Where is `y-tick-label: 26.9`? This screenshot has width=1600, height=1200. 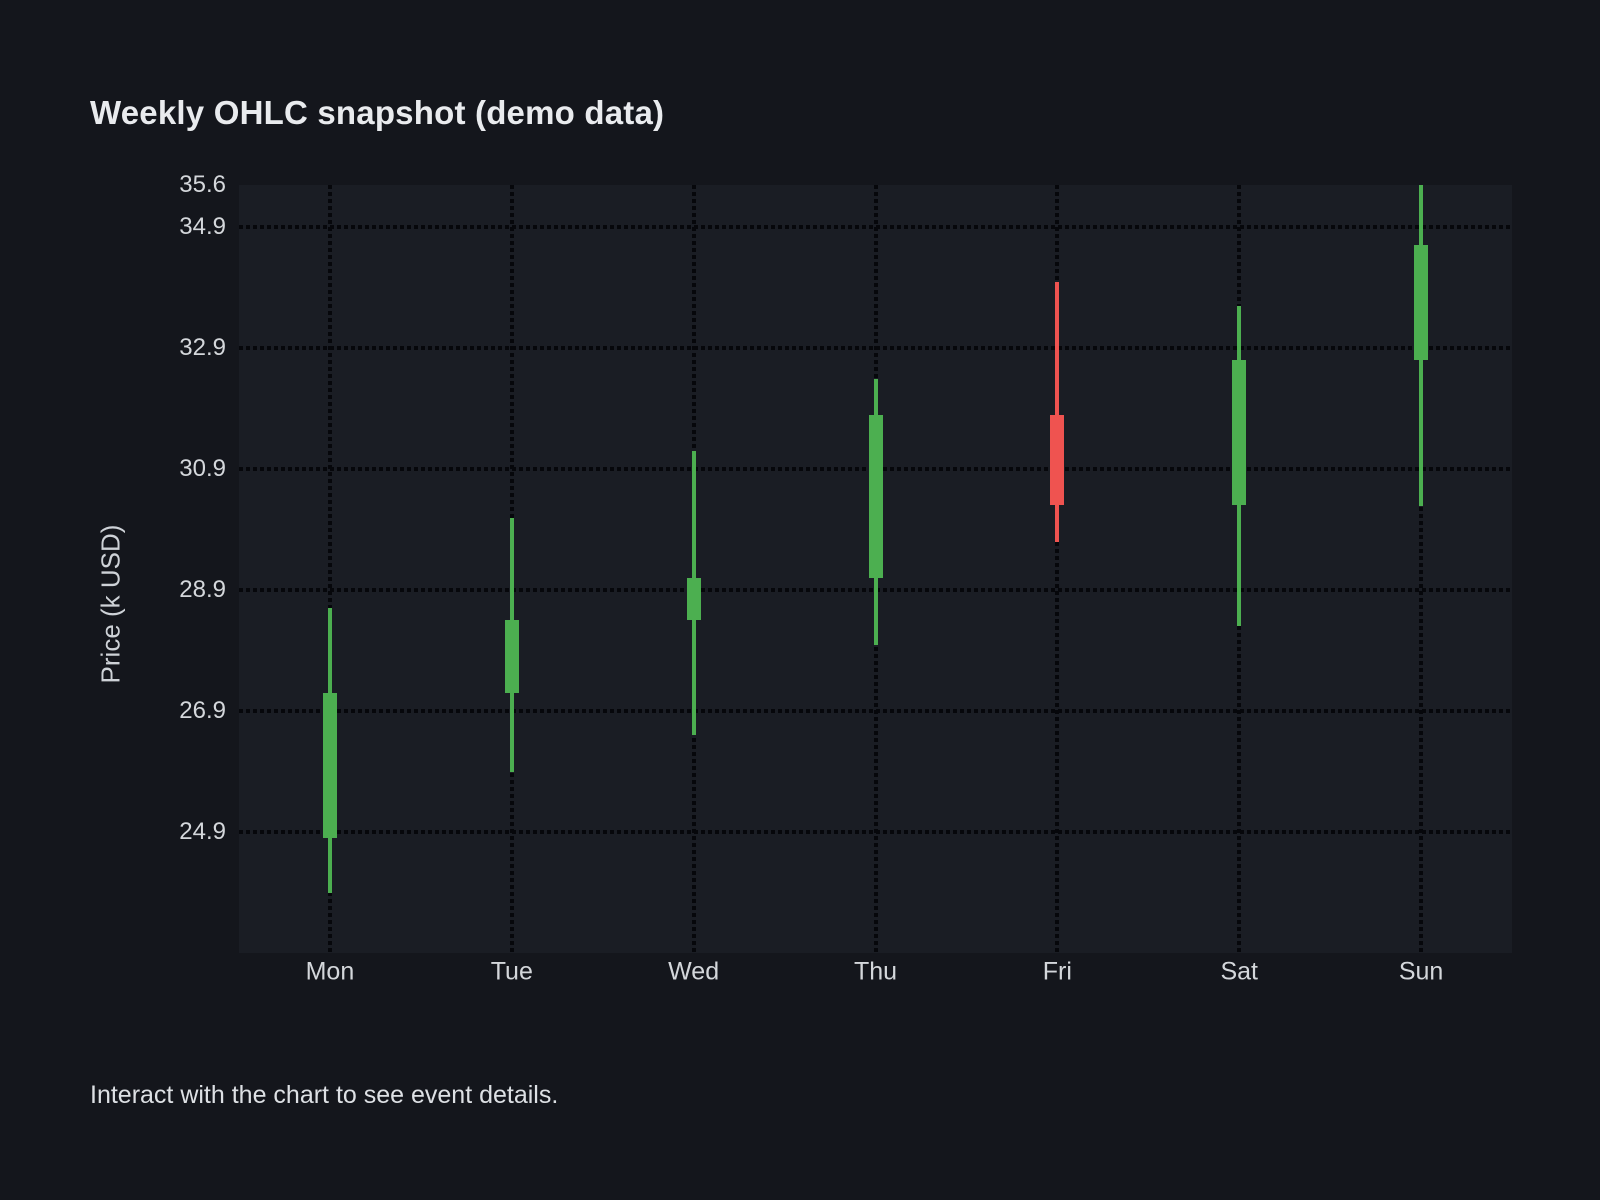
y-tick-label: 26.9 is located at coordinates (202, 711).